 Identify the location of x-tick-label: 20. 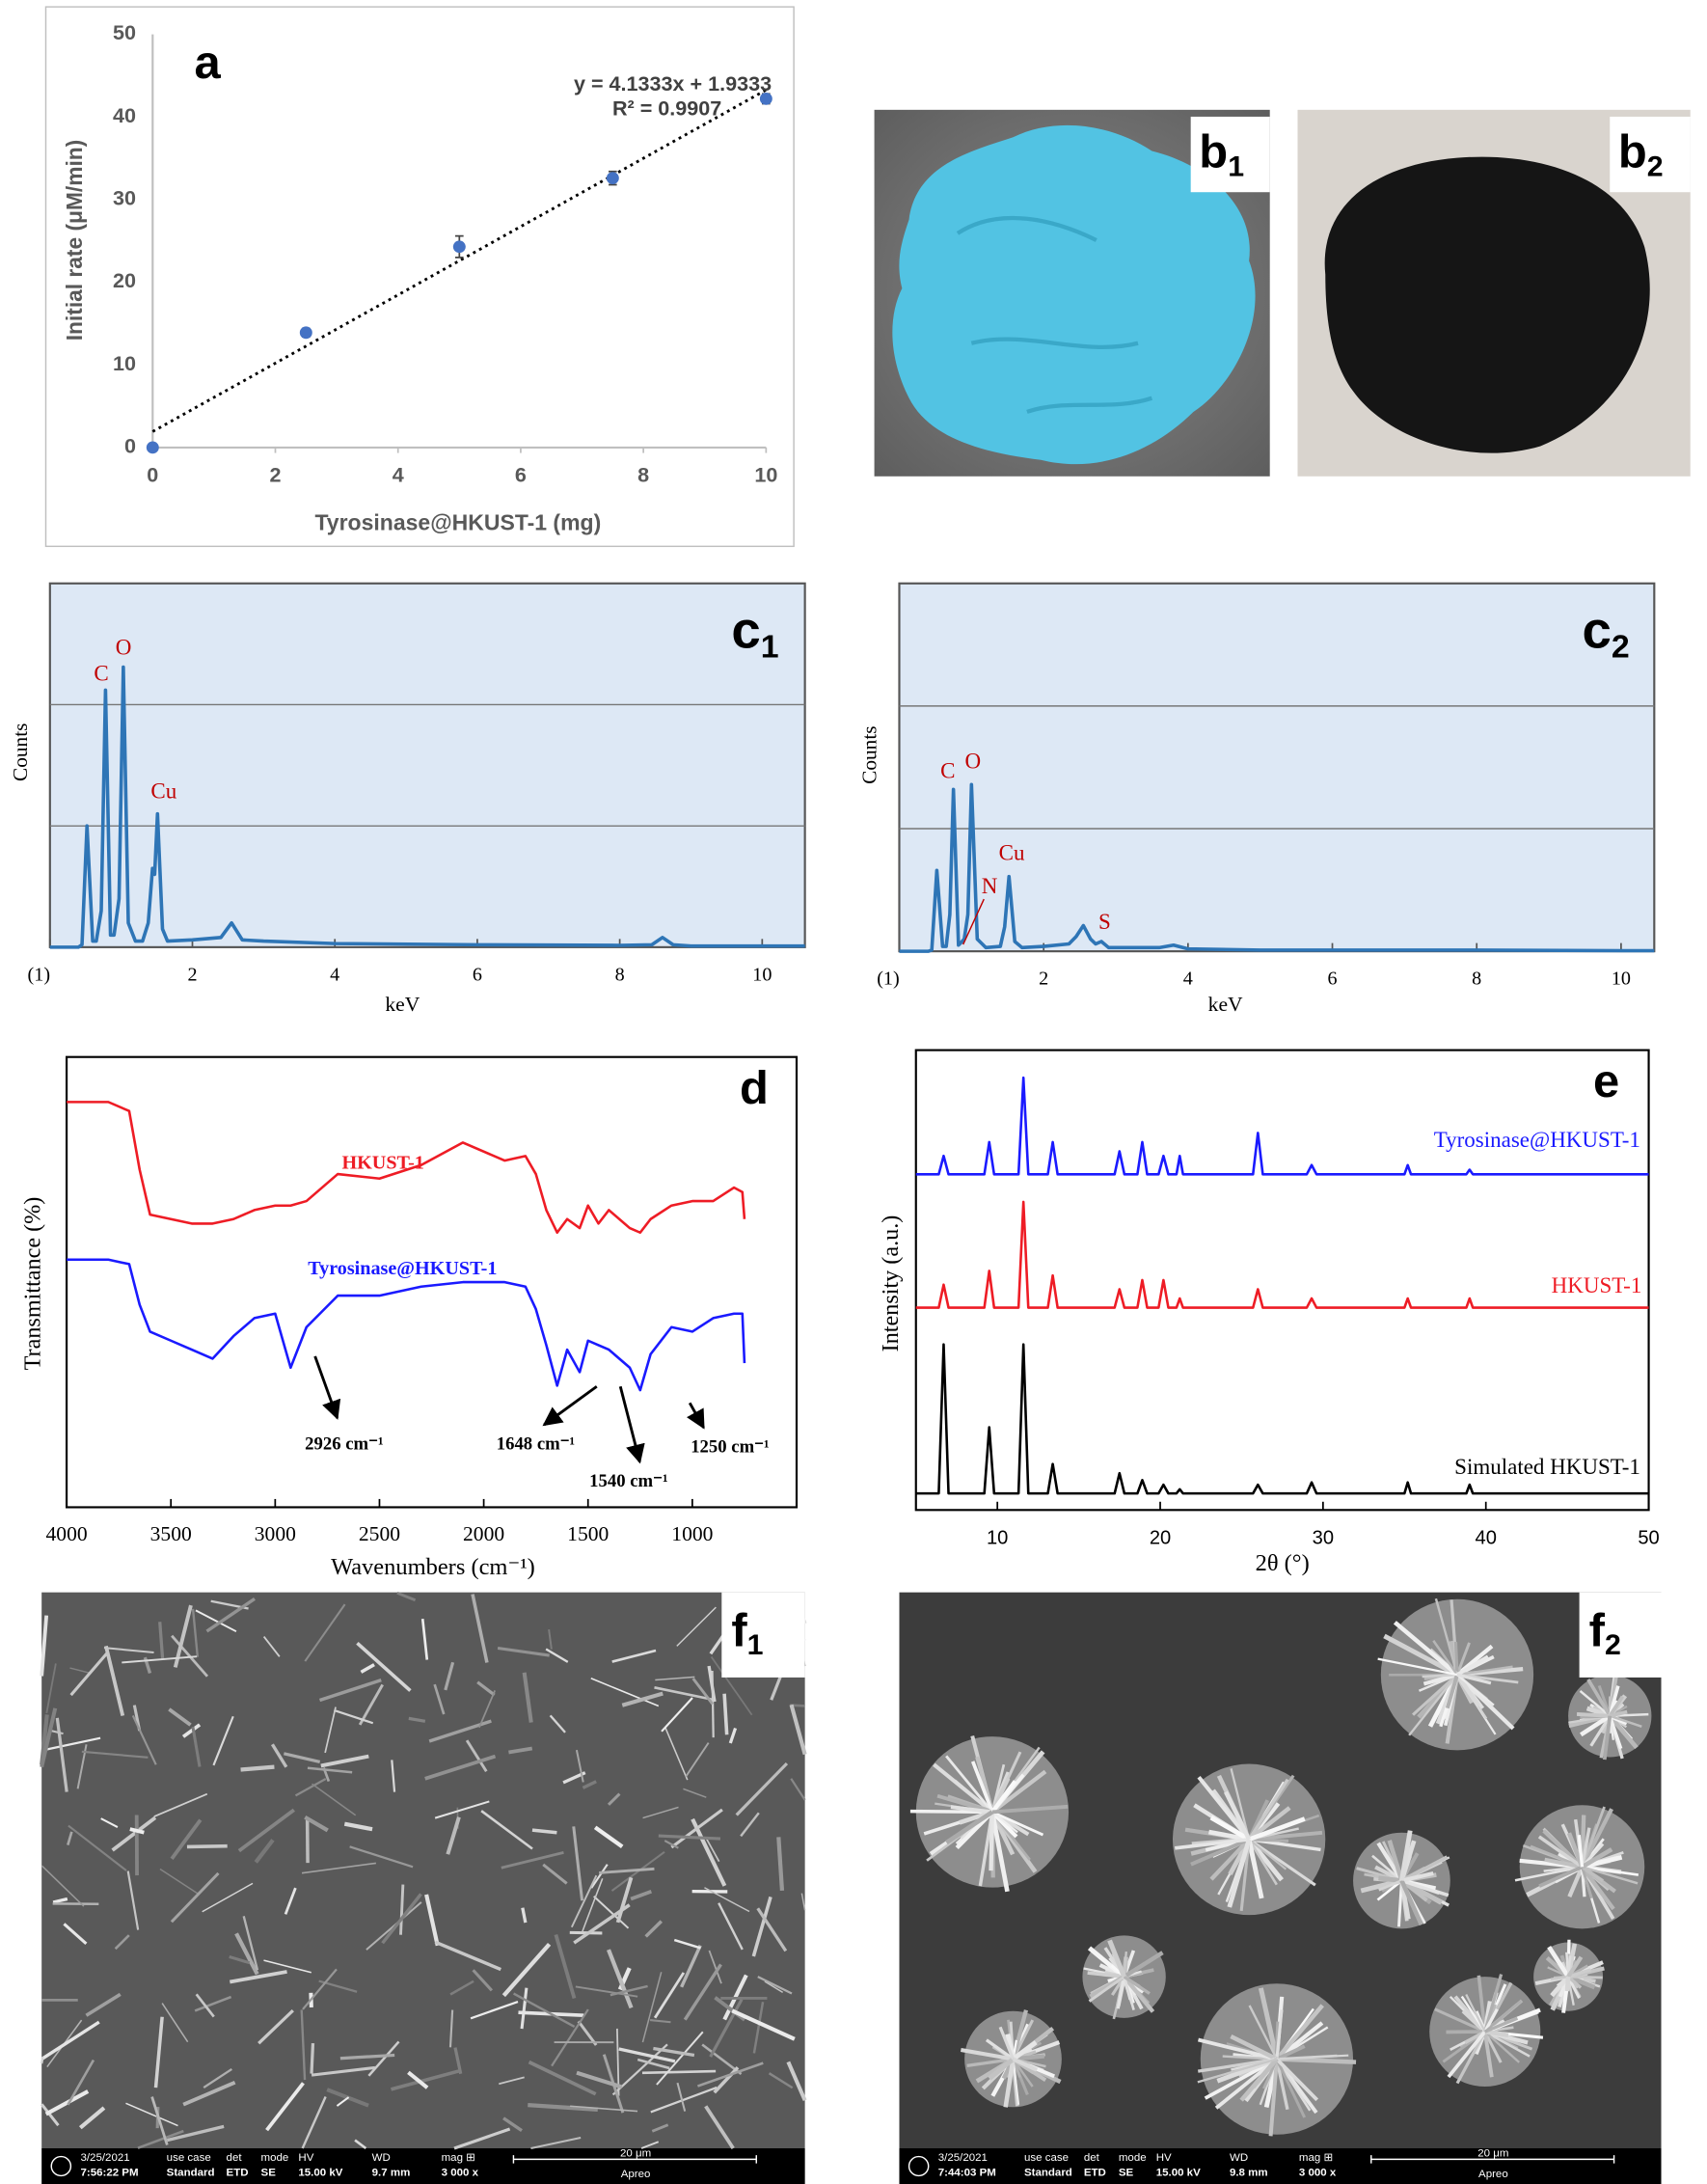
(1161, 1538).